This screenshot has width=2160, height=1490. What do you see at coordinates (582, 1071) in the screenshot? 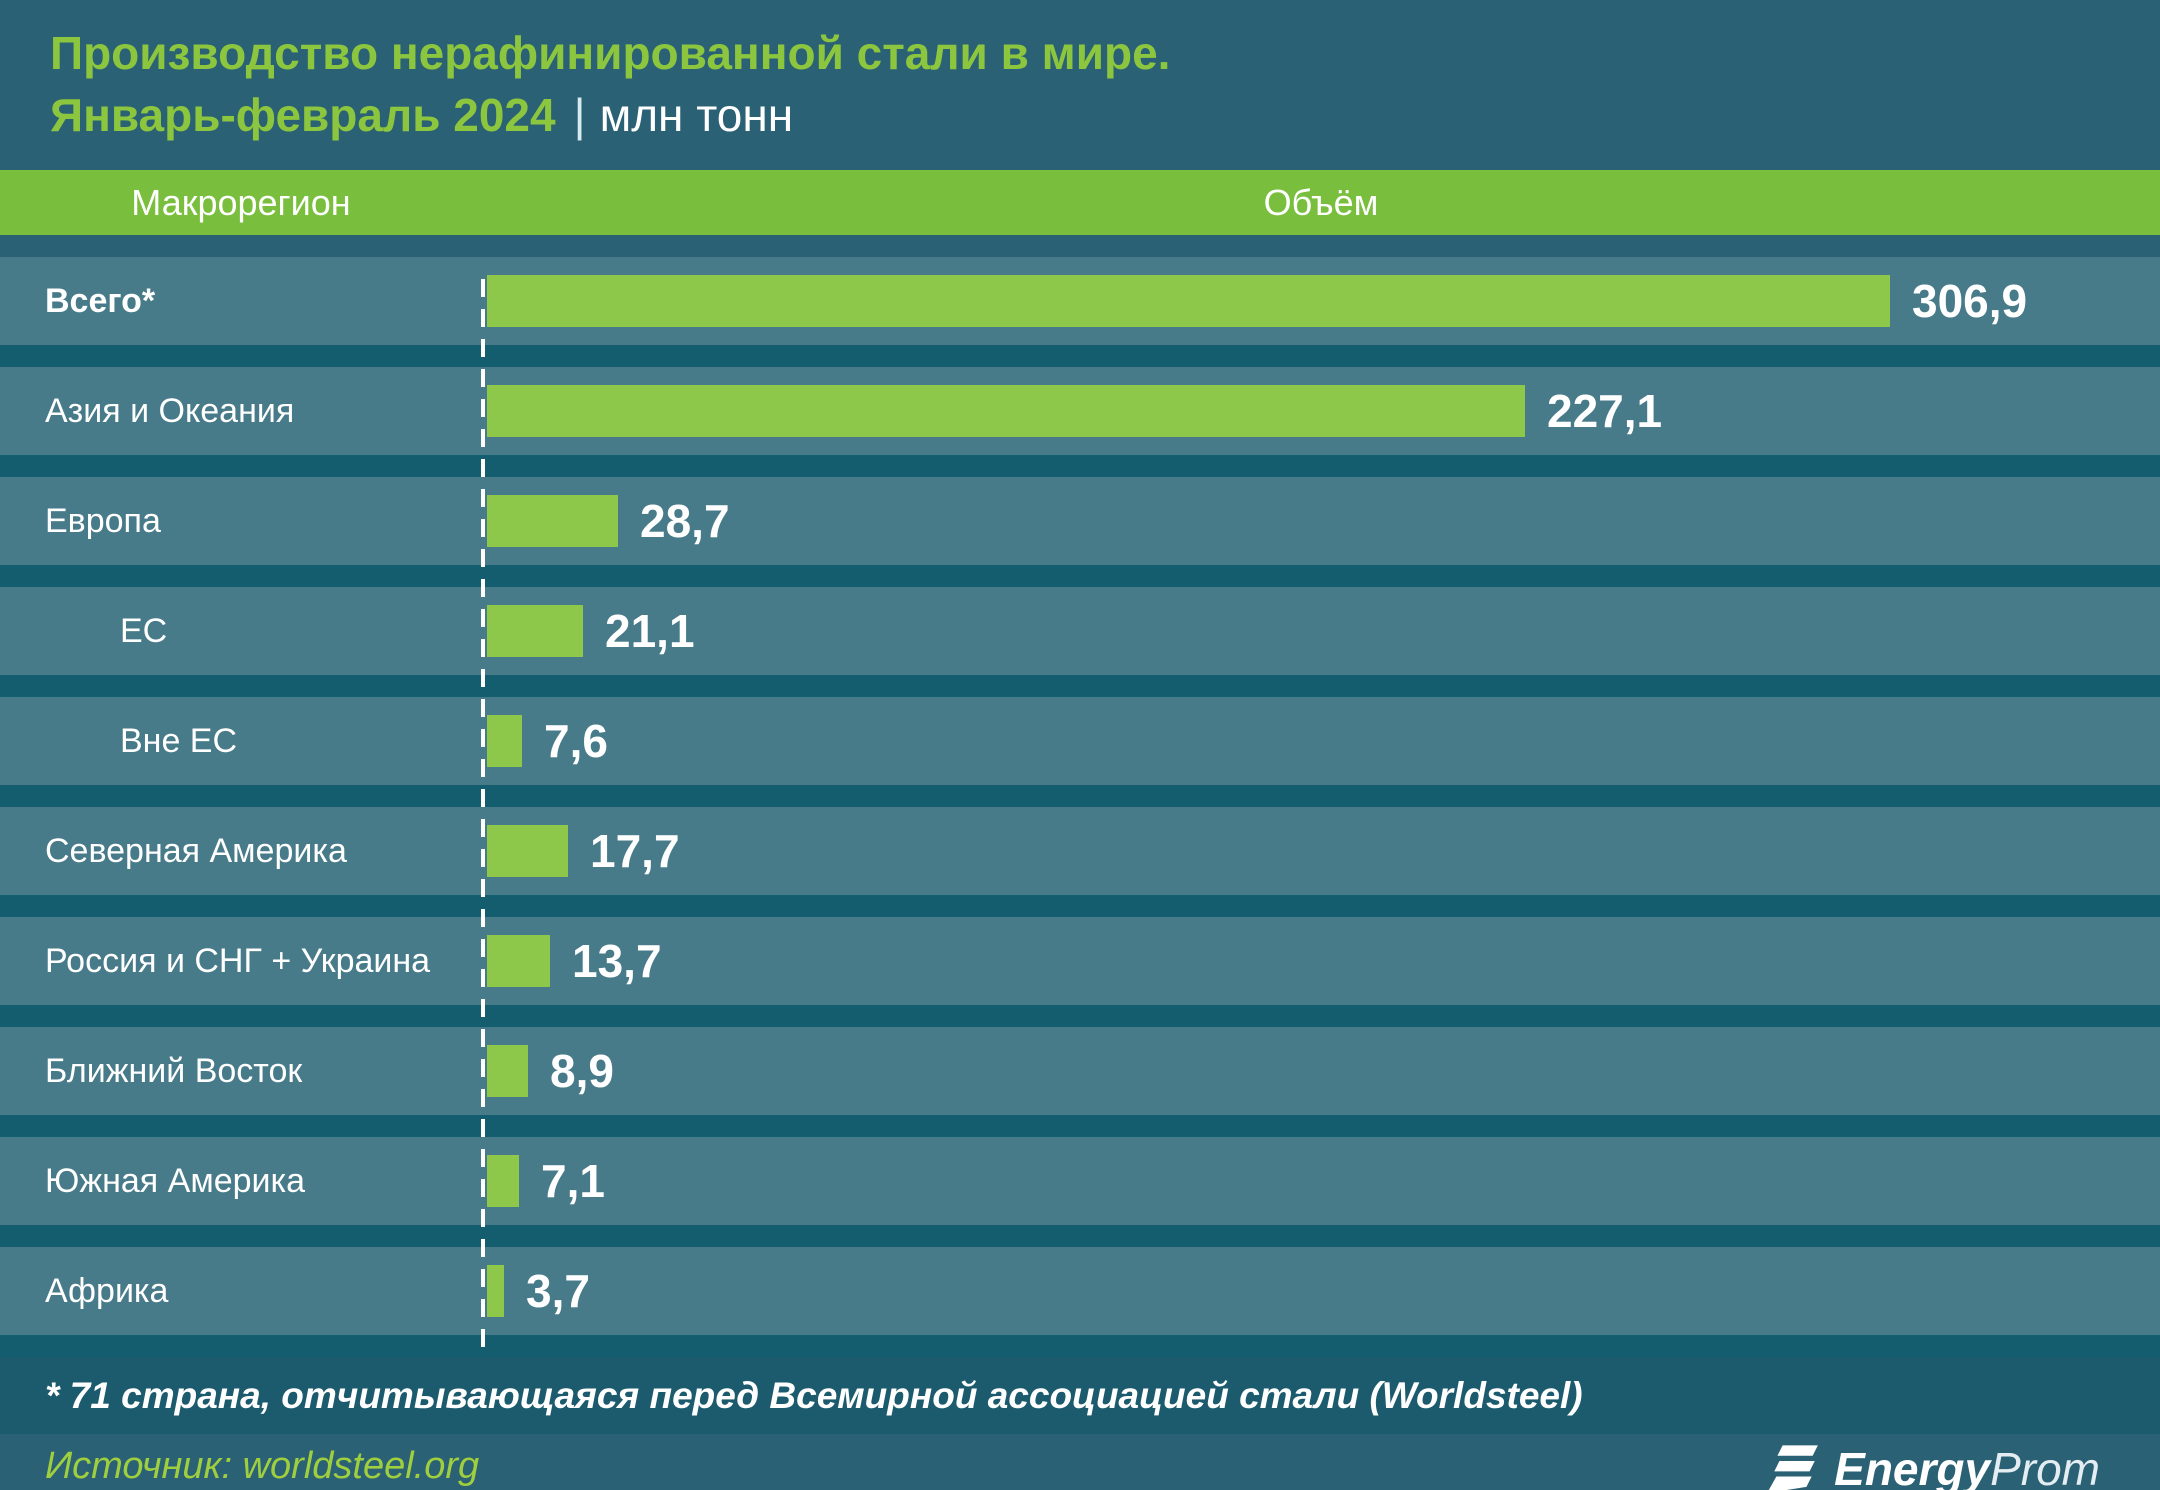
I see `bar-value-label: 8,9` at bounding box center [582, 1071].